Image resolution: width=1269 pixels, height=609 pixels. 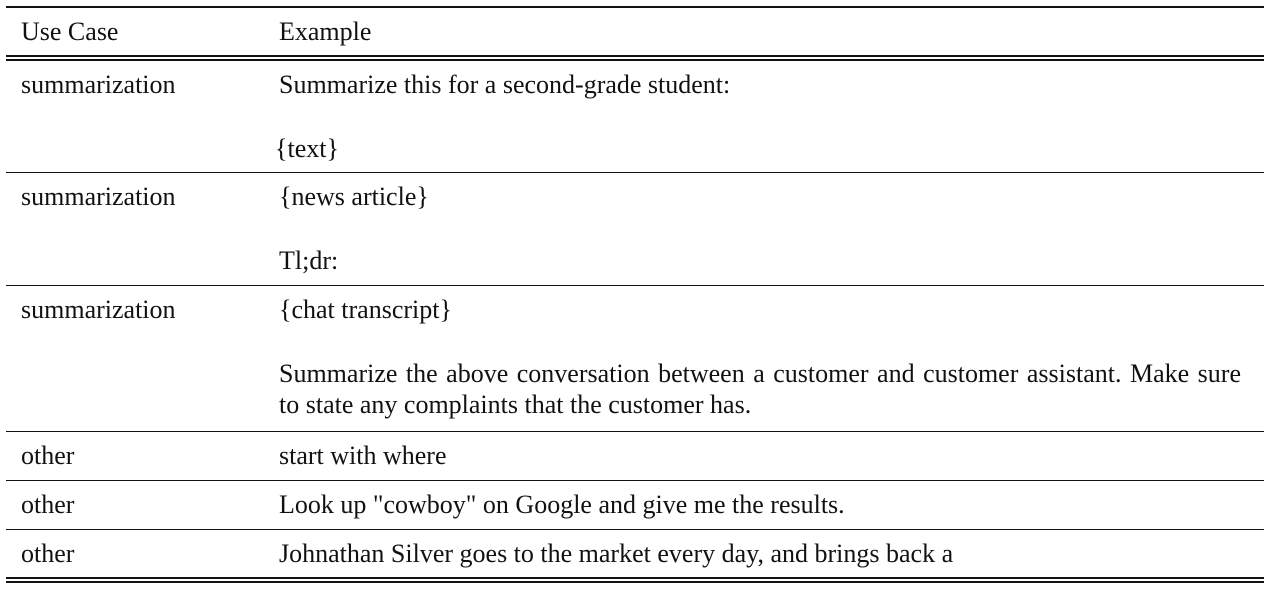 What do you see at coordinates (635, 58) in the screenshot?
I see `header-double-rule` at bounding box center [635, 58].